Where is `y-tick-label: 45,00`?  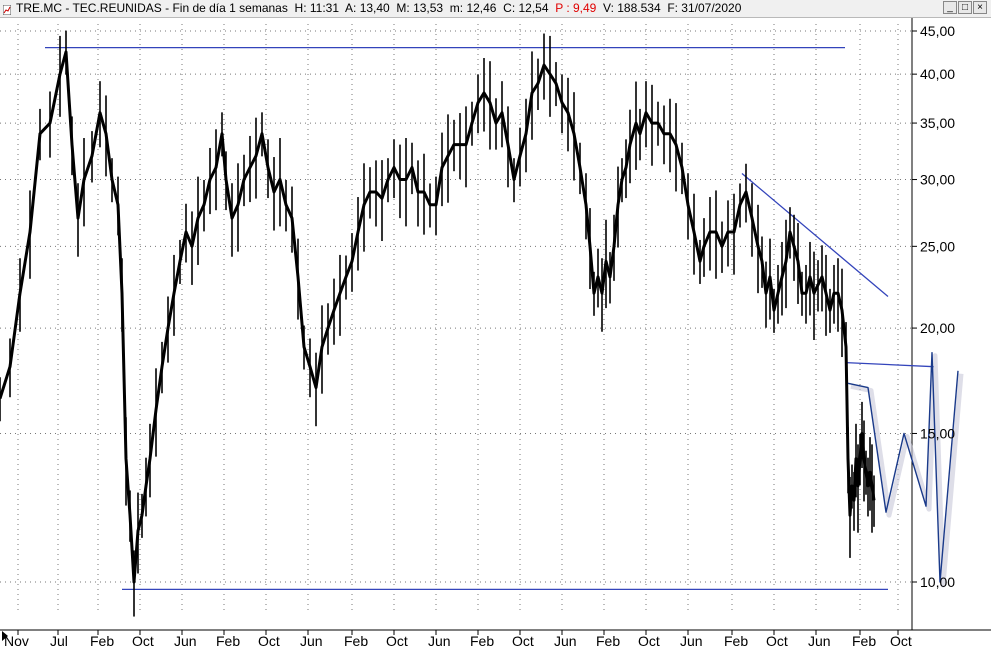 y-tick-label: 45,00 is located at coordinates (937, 31).